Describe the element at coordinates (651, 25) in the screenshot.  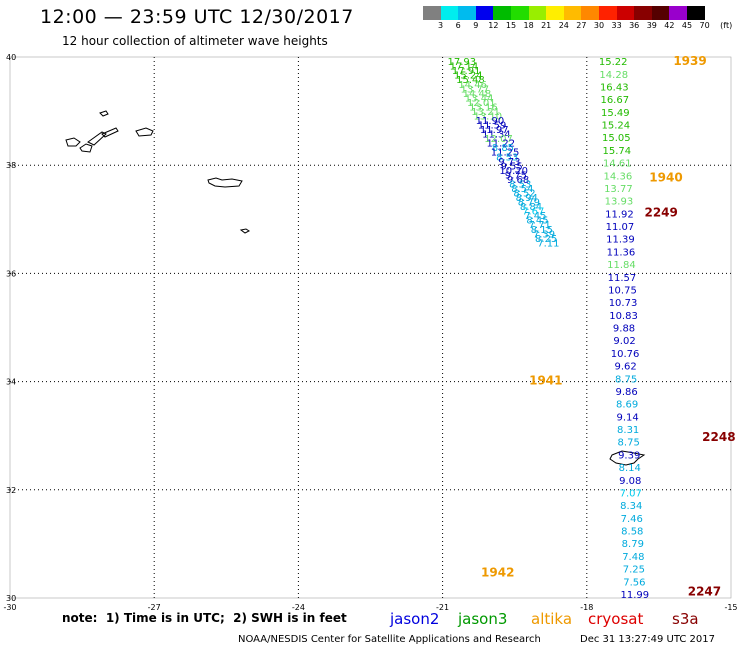
I see `color-scale-label: 39` at that location.